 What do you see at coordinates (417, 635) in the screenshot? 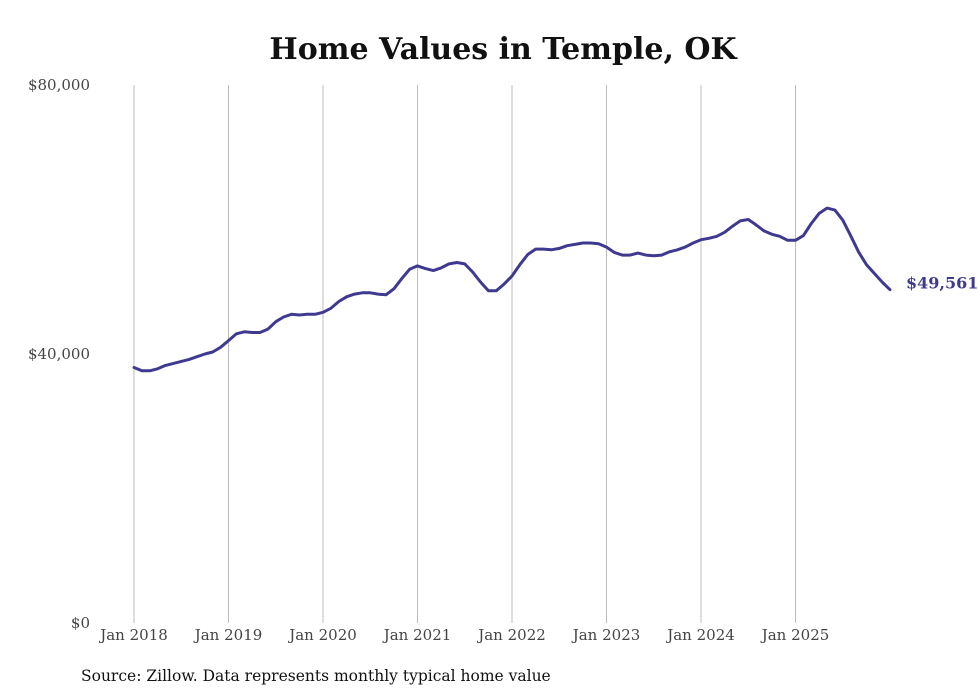
I see `x-tick-label: Jan 2021` at bounding box center [417, 635].